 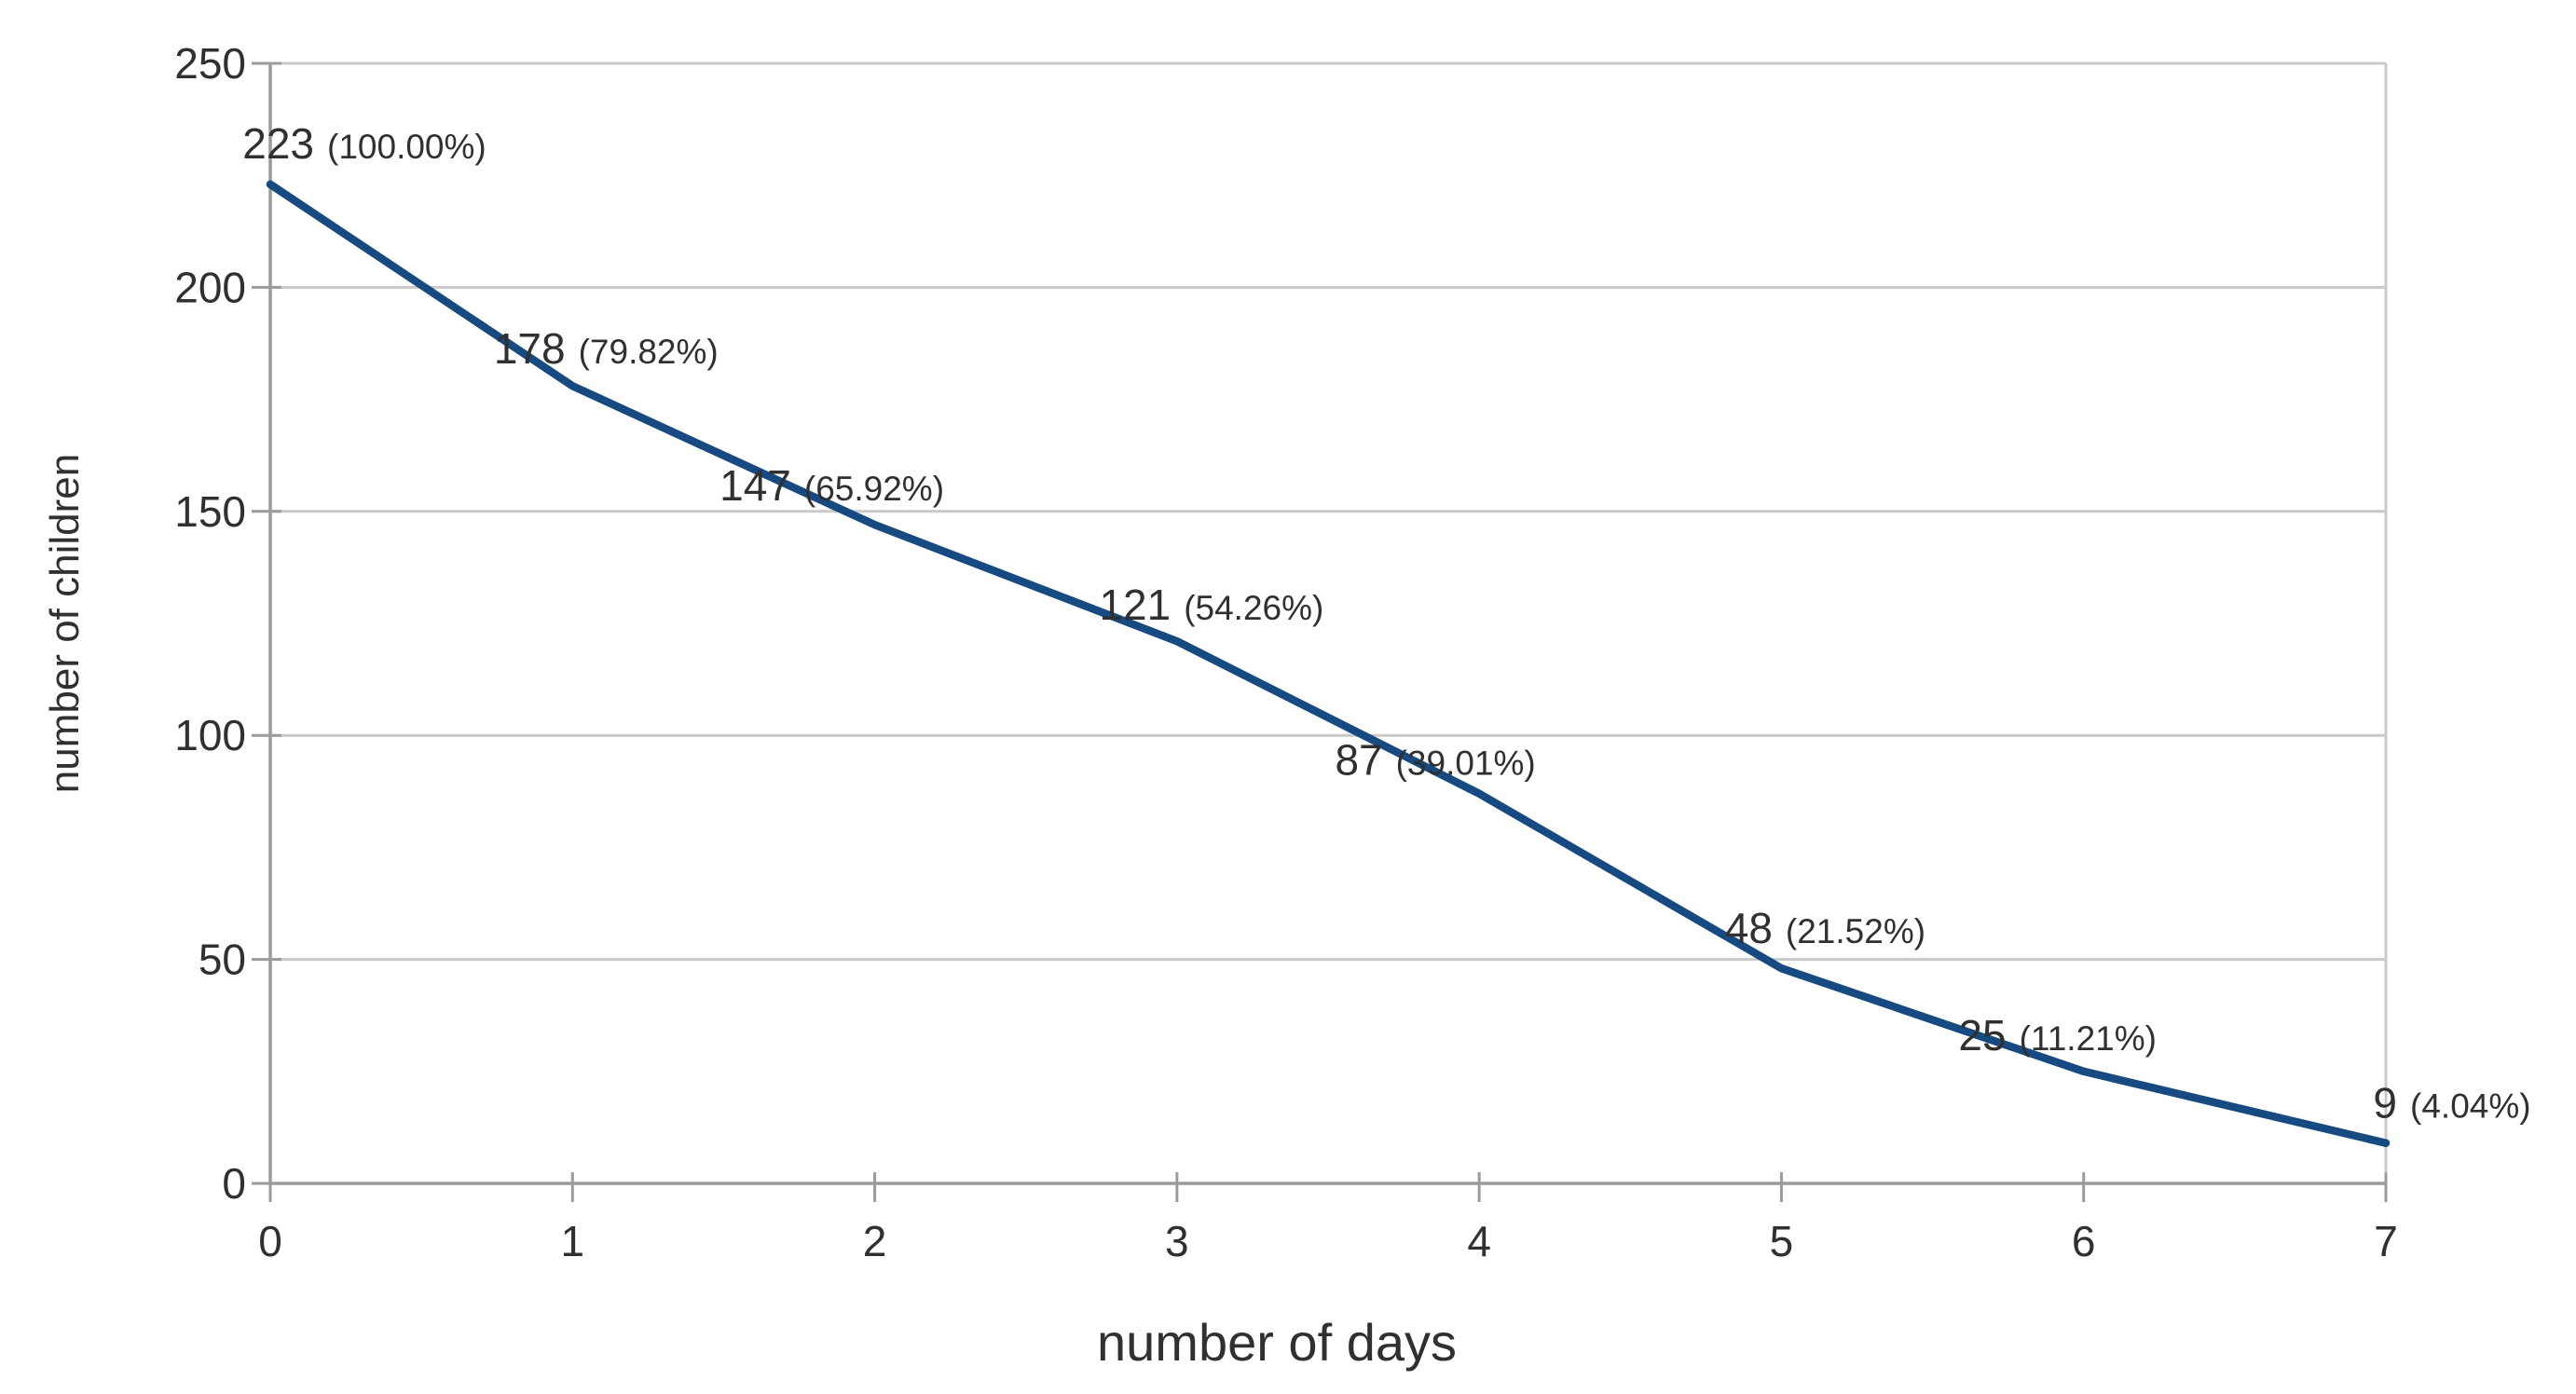 I want to click on x-axis-title: number of days, so click(x=1277, y=1342).